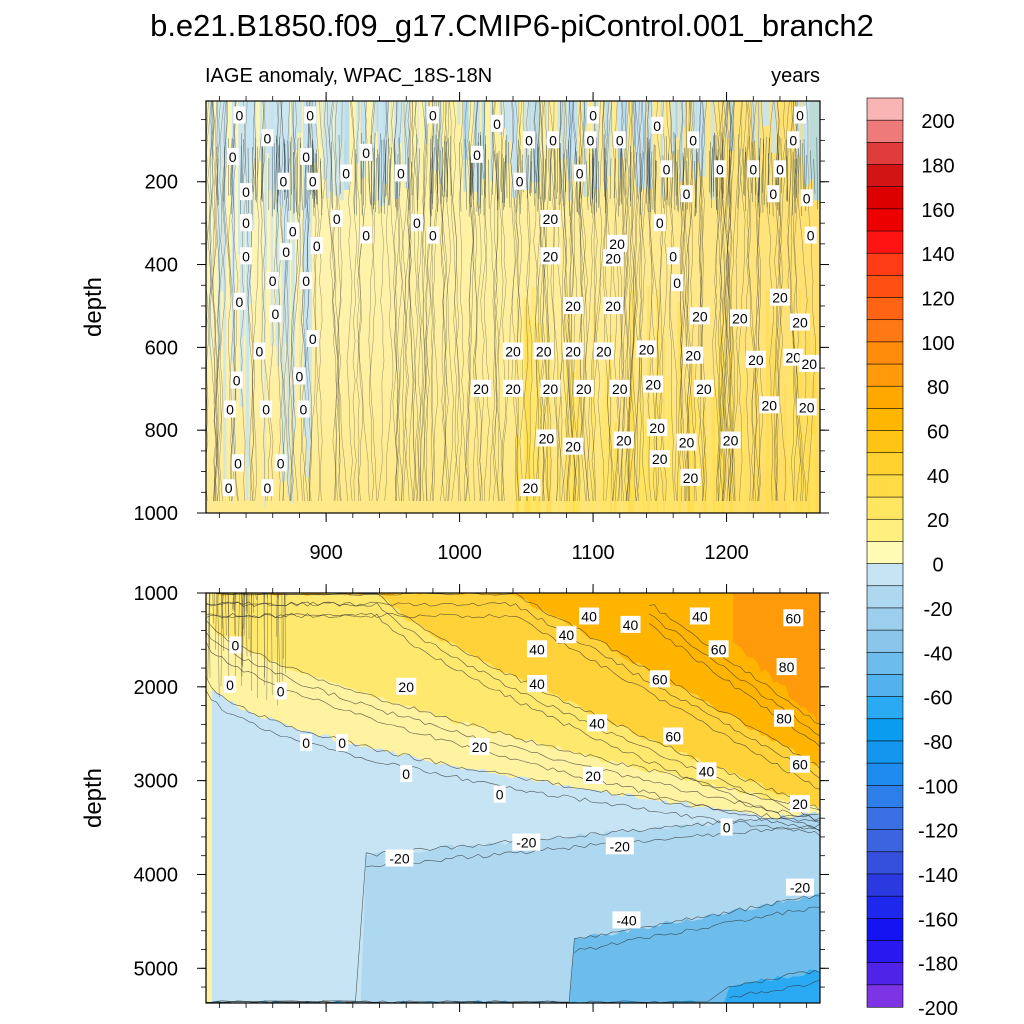 Image resolution: width=1024 pixels, height=1024 pixels. I want to click on contour-label-text: 60, so click(660, 679).